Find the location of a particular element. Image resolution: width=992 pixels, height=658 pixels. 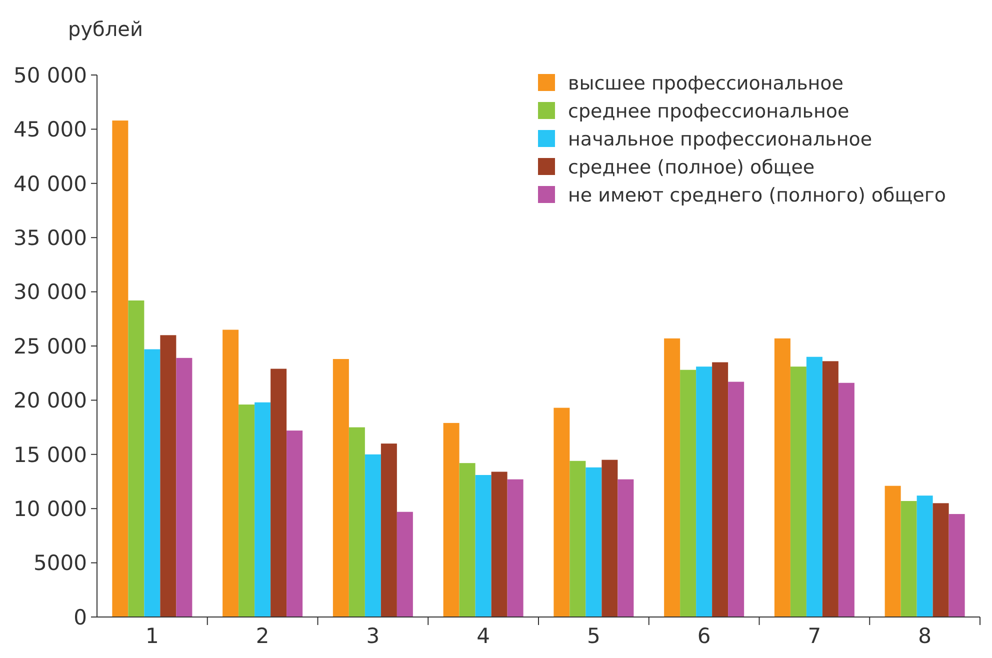

y-tick-label: 50 000 is located at coordinates (50, 75).